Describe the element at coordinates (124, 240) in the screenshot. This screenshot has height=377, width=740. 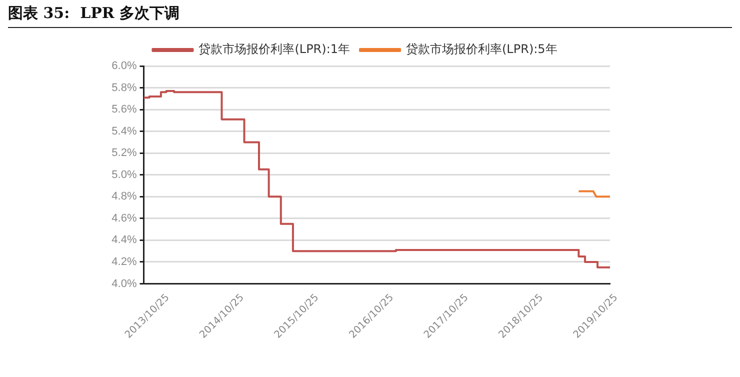
I see `y-tick-label: 4.4%` at that location.